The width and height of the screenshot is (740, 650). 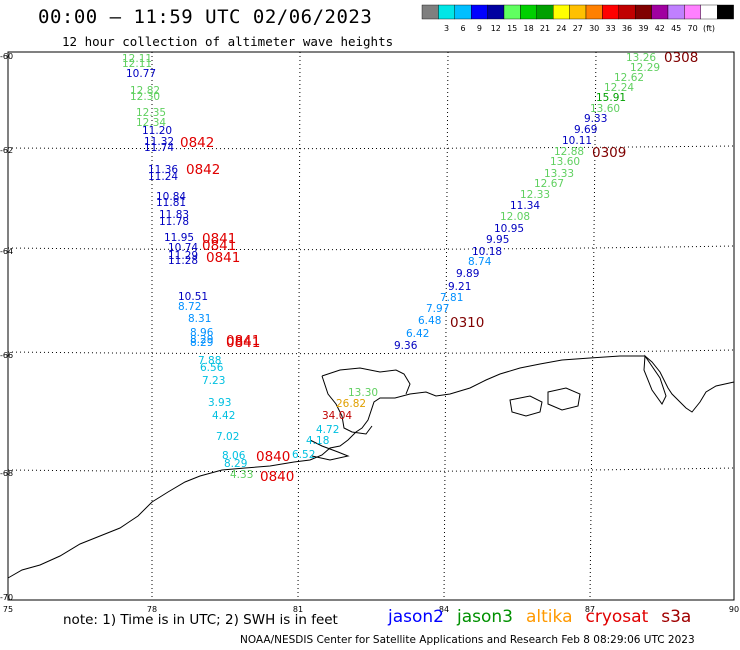 I want to click on scale-label: 15, so click(x=512, y=28).